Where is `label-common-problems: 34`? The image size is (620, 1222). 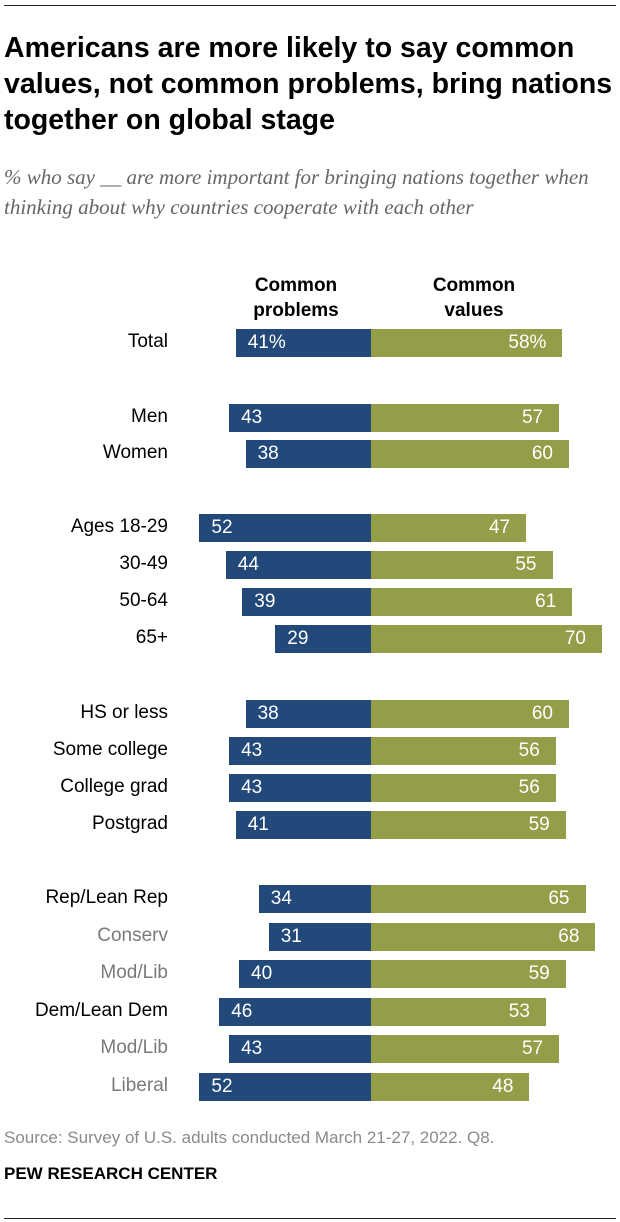 label-common-problems: 34 is located at coordinates (281, 898).